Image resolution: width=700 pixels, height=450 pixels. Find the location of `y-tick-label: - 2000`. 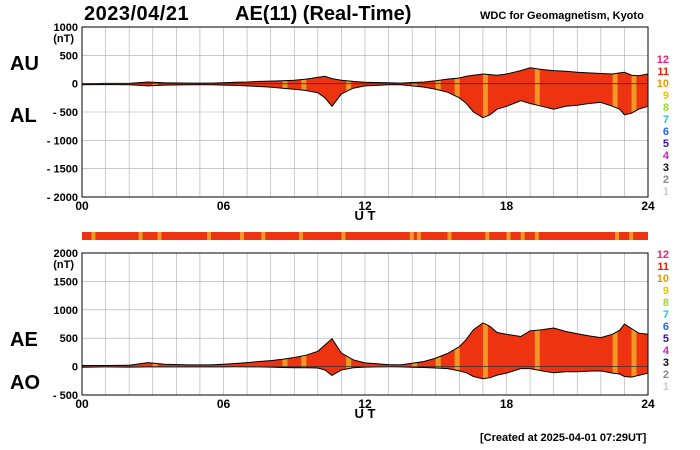

y-tick-label: - 2000 is located at coordinates (62, 198).